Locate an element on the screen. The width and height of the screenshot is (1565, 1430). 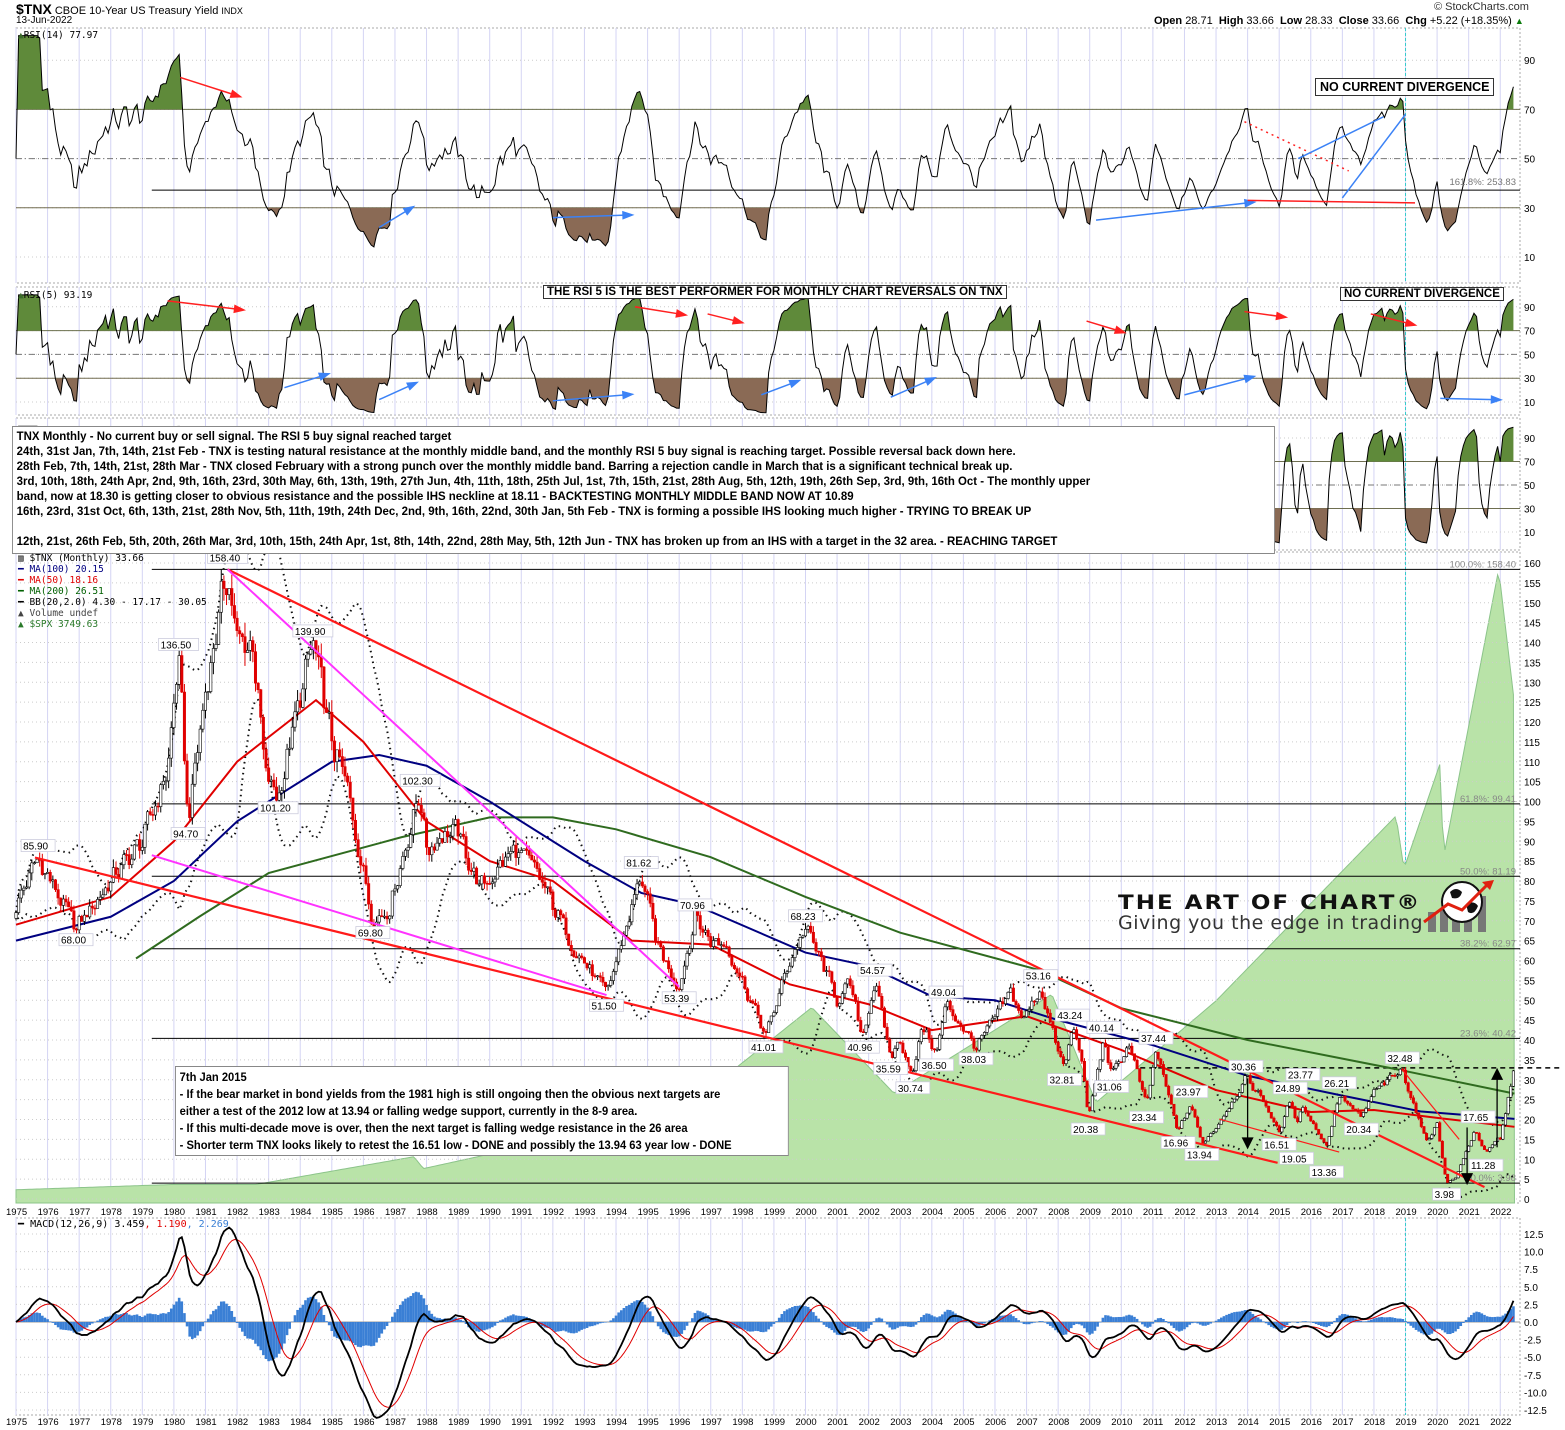
legend-swatch-icon: ▲ is located at coordinates (24, 613).